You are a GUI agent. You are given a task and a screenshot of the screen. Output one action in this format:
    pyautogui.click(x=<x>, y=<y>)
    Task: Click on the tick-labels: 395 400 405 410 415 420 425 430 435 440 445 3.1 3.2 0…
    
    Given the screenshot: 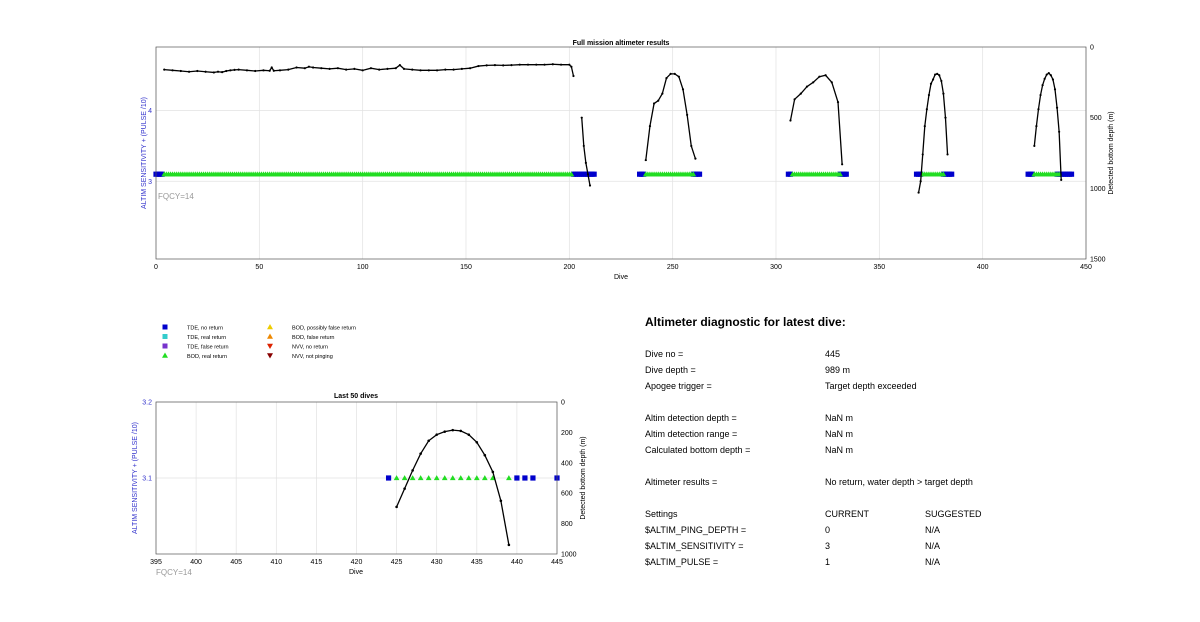 What is the action you would take?
    pyautogui.click(x=359, y=483)
    